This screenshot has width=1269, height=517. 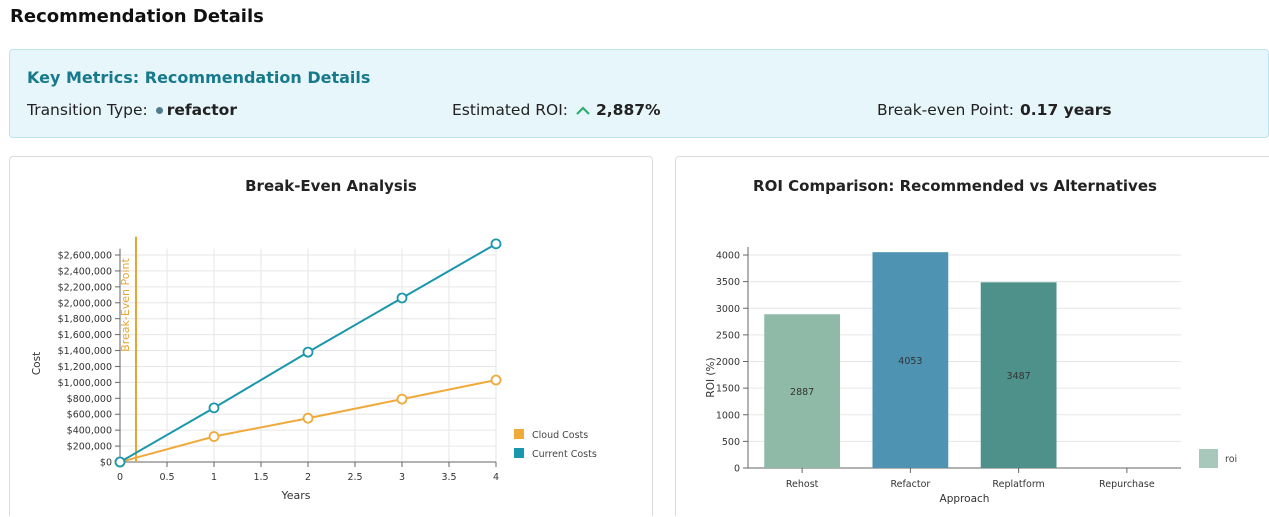 What do you see at coordinates (85, 367) in the screenshot?
I see `y-tick-label: $1,200,000` at bounding box center [85, 367].